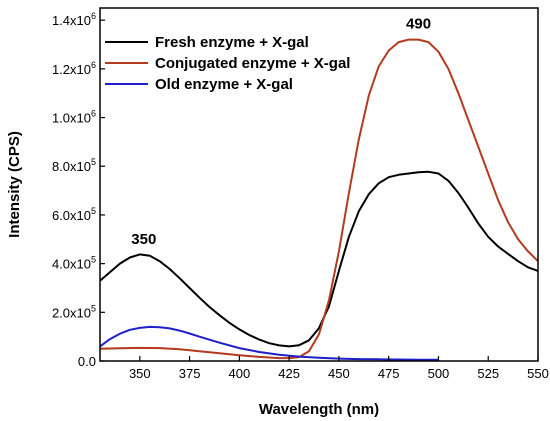 The image size is (550, 421). I want to click on y-axis-title: Intensity (CPS), so click(14, 184).